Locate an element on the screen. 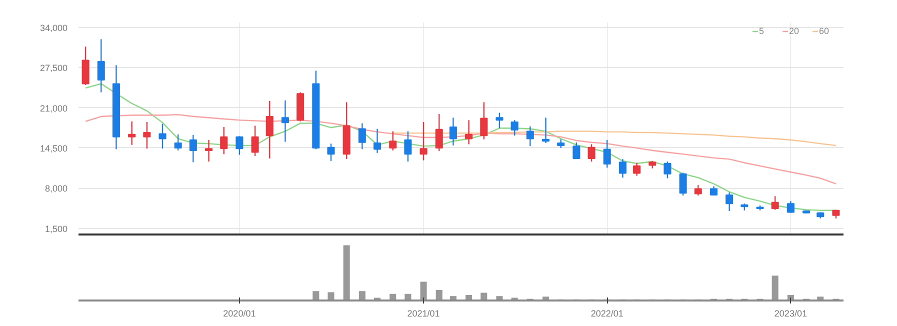 The image size is (897, 326). y-tick-label: 34,000 is located at coordinates (54, 27).